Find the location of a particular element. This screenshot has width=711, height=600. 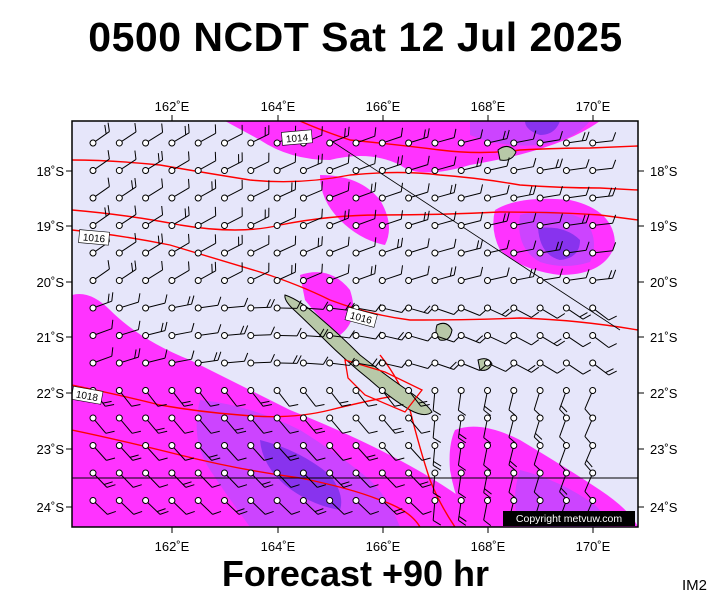

x-tick-label-top: 168˚E is located at coordinates (488, 106).